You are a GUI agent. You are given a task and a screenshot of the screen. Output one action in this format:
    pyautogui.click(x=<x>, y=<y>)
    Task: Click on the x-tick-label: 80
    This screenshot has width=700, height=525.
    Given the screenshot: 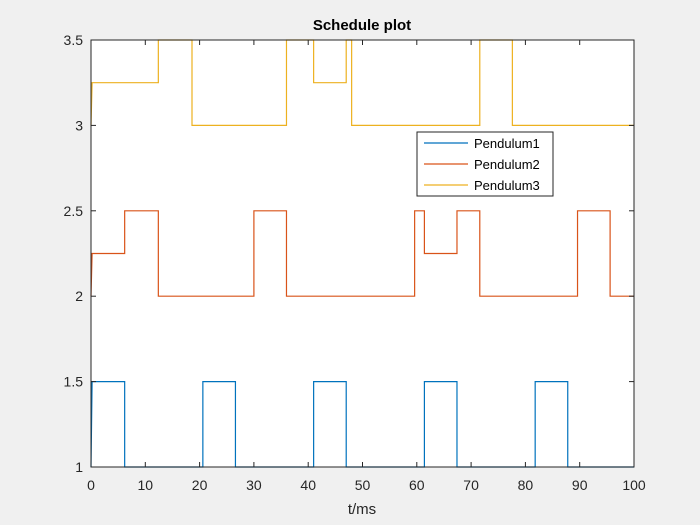 What is the action you would take?
    pyautogui.click(x=526, y=485)
    